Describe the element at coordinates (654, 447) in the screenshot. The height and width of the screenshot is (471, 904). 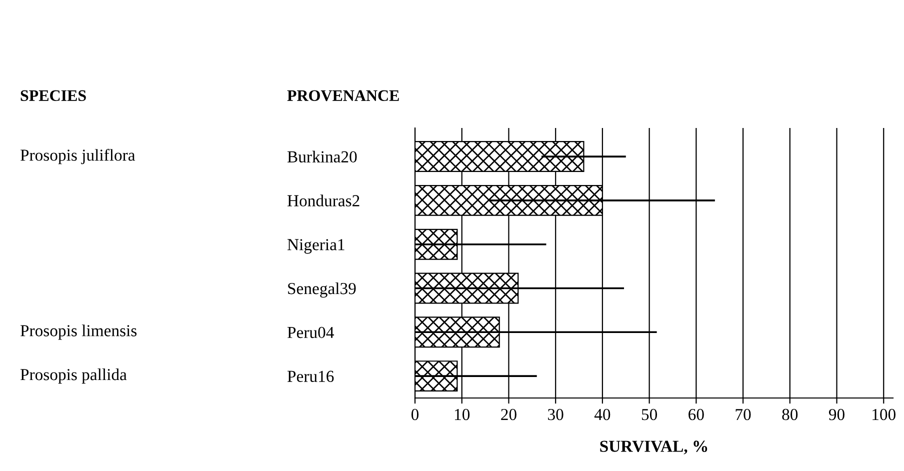
I see `x-axis-title: SURVIVAL, %` at that location.